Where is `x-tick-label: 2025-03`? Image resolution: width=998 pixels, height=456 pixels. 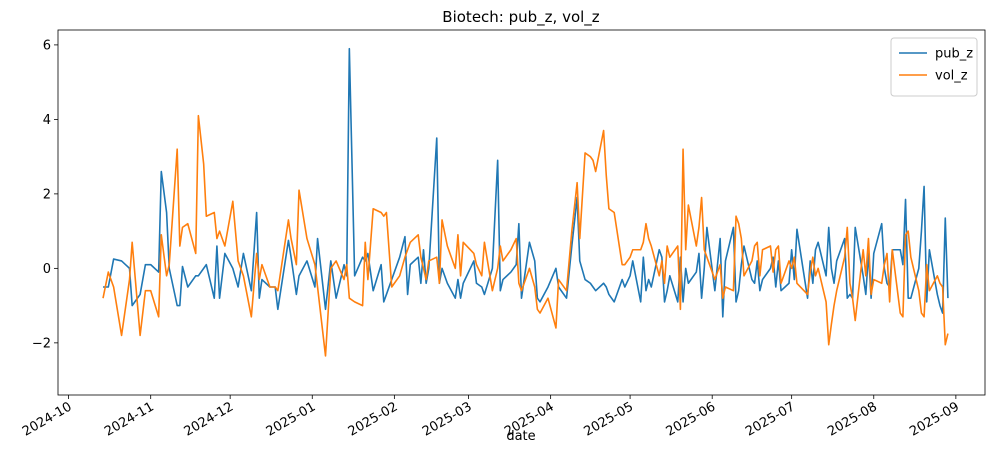 x-tick-label: 2025-03 is located at coordinates (447, 419).